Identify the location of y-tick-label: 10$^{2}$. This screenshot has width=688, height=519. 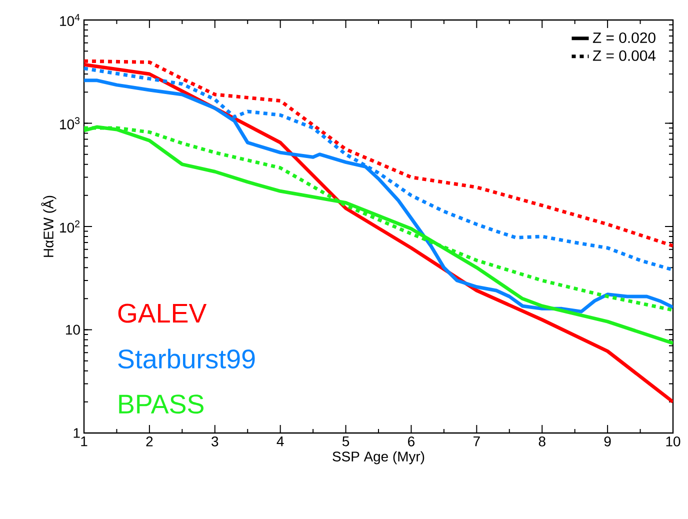
(70, 226).